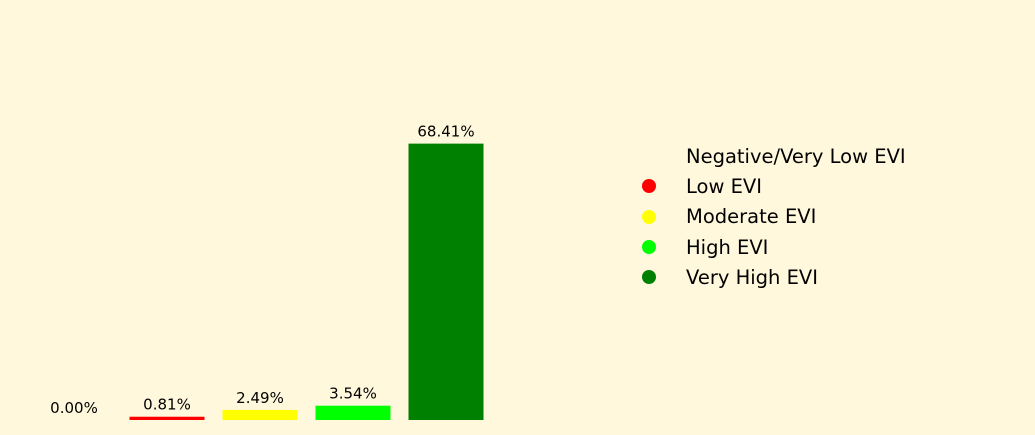  What do you see at coordinates (771, 247) in the screenshot?
I see `legend-item: High EVI` at bounding box center [771, 247].